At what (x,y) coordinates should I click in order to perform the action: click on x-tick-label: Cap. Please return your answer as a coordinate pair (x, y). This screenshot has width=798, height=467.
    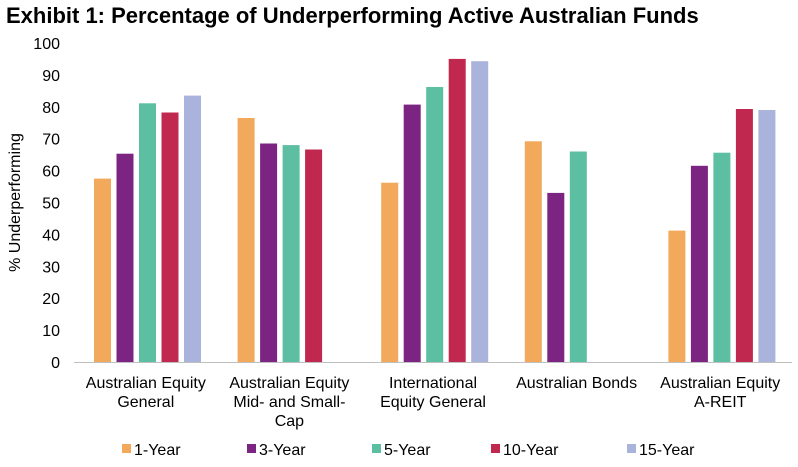
    Looking at the image, I should click on (289, 421).